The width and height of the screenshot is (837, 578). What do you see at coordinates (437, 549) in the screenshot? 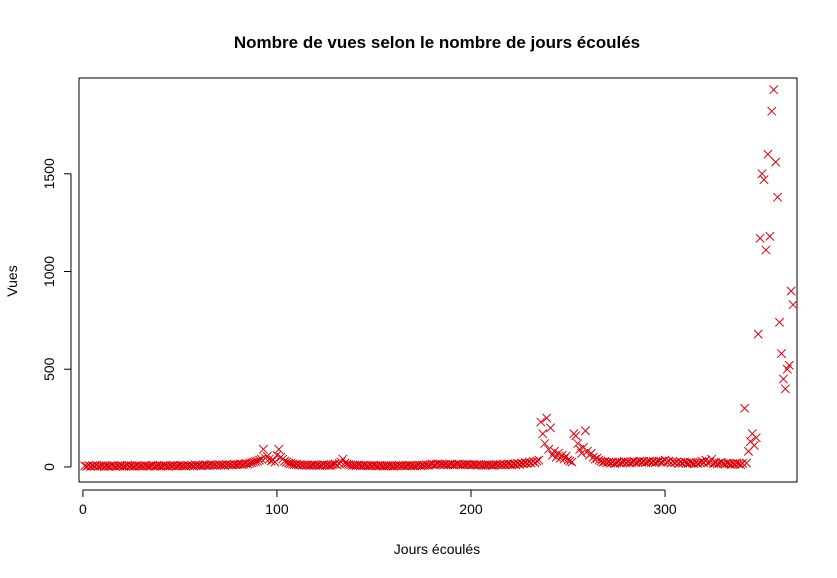
I see `x-axis-label: Jours écoulés` at bounding box center [437, 549].